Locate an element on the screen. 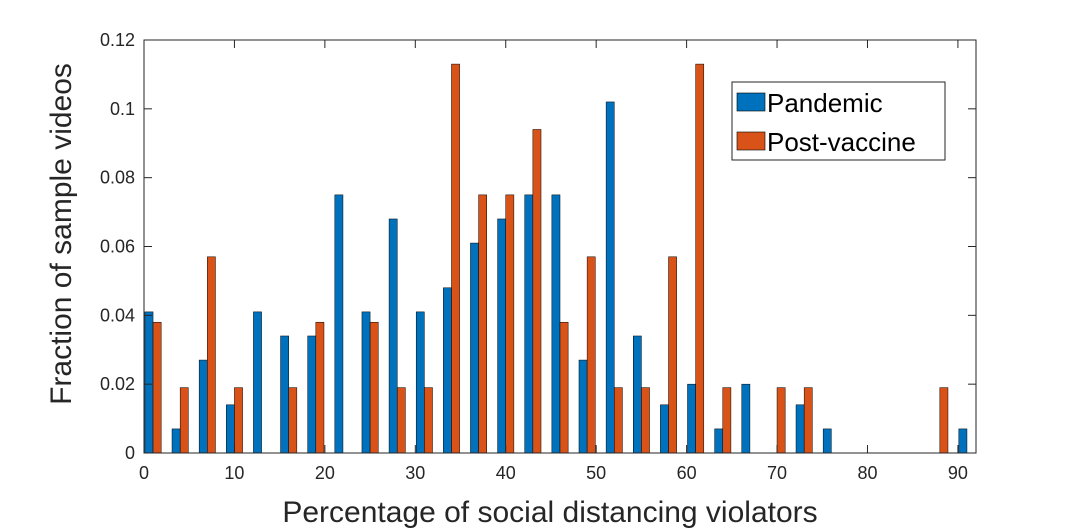 Image resolution: width=1080 pixels, height=531 pixels. x-tick-label: 80 is located at coordinates (867, 473).